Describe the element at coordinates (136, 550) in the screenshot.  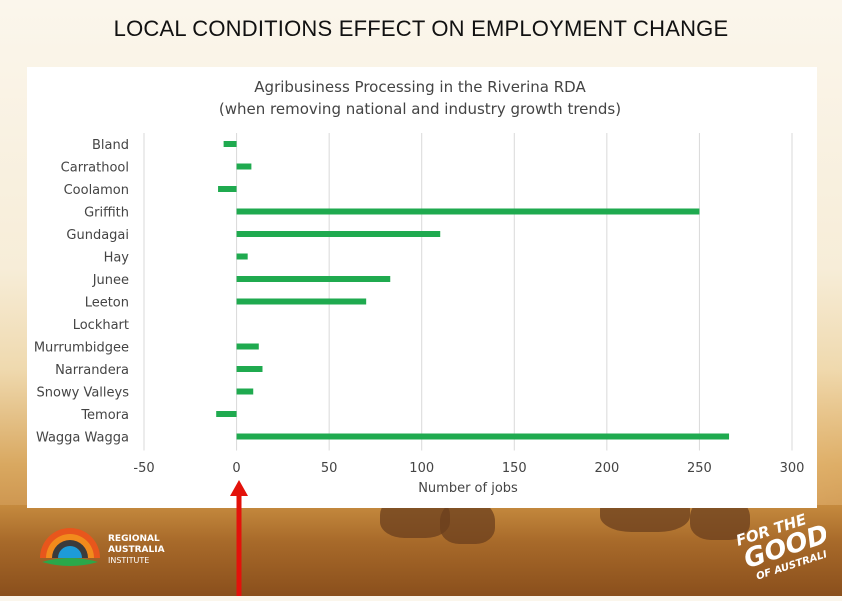
I see `logo-left-line2: AUSTRALIA` at that location.